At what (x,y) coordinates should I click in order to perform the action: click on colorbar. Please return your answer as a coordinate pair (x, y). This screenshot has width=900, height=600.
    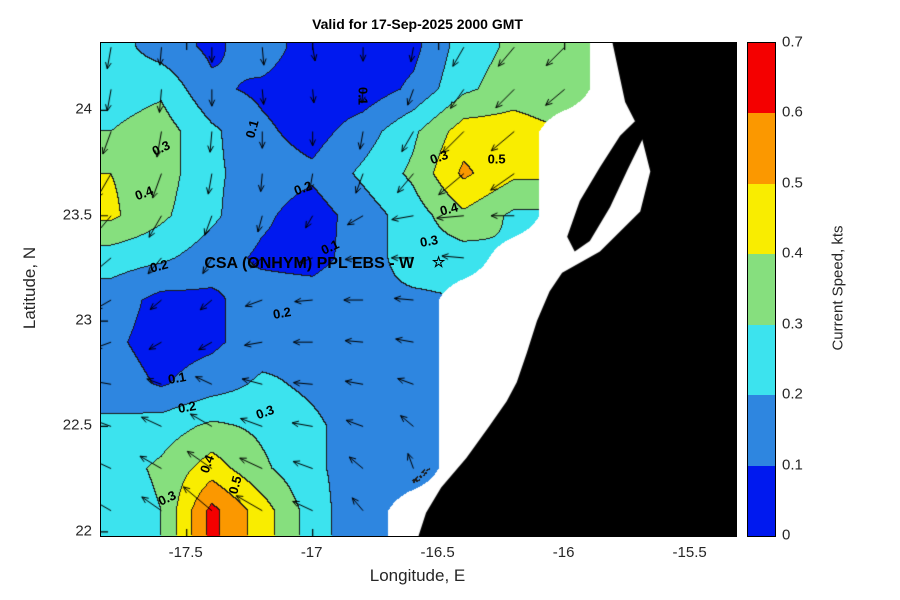
    Looking at the image, I should click on (761, 289).